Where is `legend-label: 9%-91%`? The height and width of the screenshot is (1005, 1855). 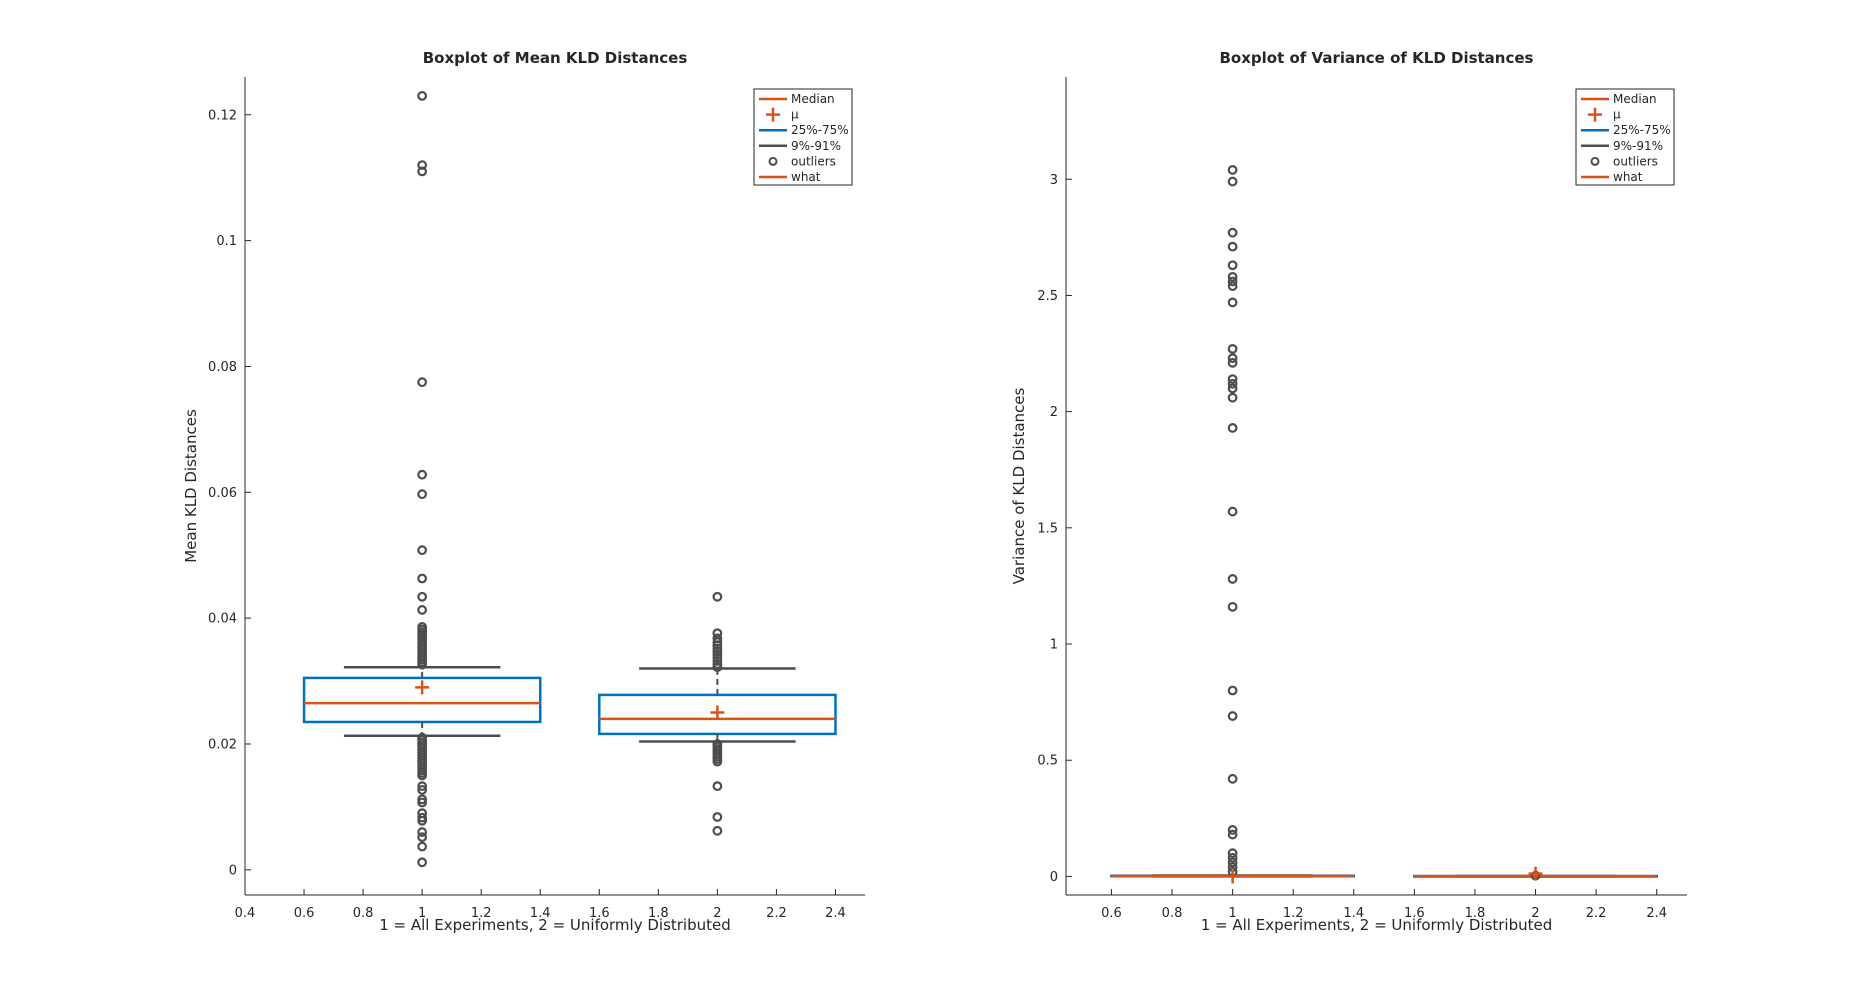 legend-label: 9%-91% is located at coordinates (1638, 146).